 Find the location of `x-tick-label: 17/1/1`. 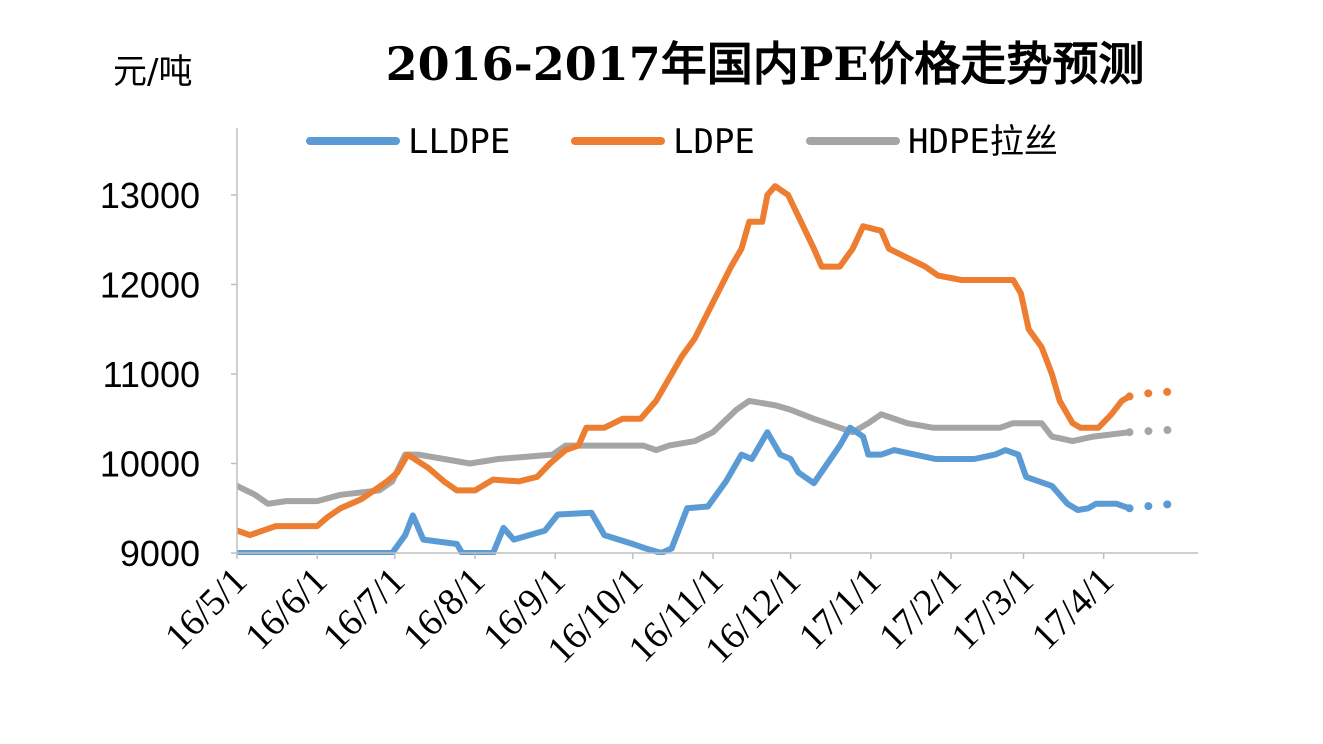

x-tick-label: 17/1/1 is located at coordinates (840, 609).